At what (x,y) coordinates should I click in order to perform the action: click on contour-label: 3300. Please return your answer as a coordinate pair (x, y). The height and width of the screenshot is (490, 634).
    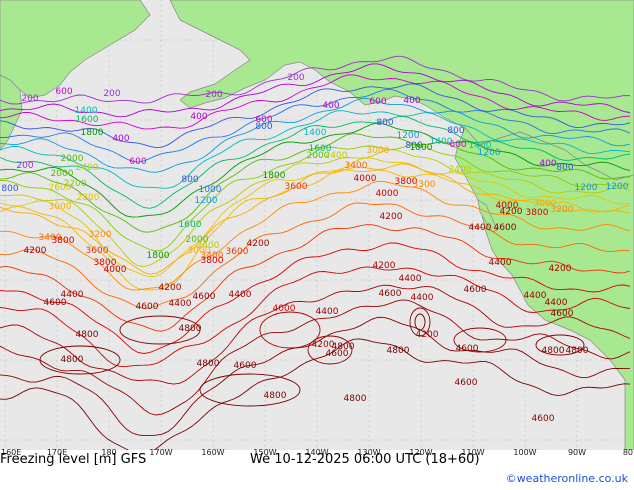
    Looking at the image, I should click on (424, 185).